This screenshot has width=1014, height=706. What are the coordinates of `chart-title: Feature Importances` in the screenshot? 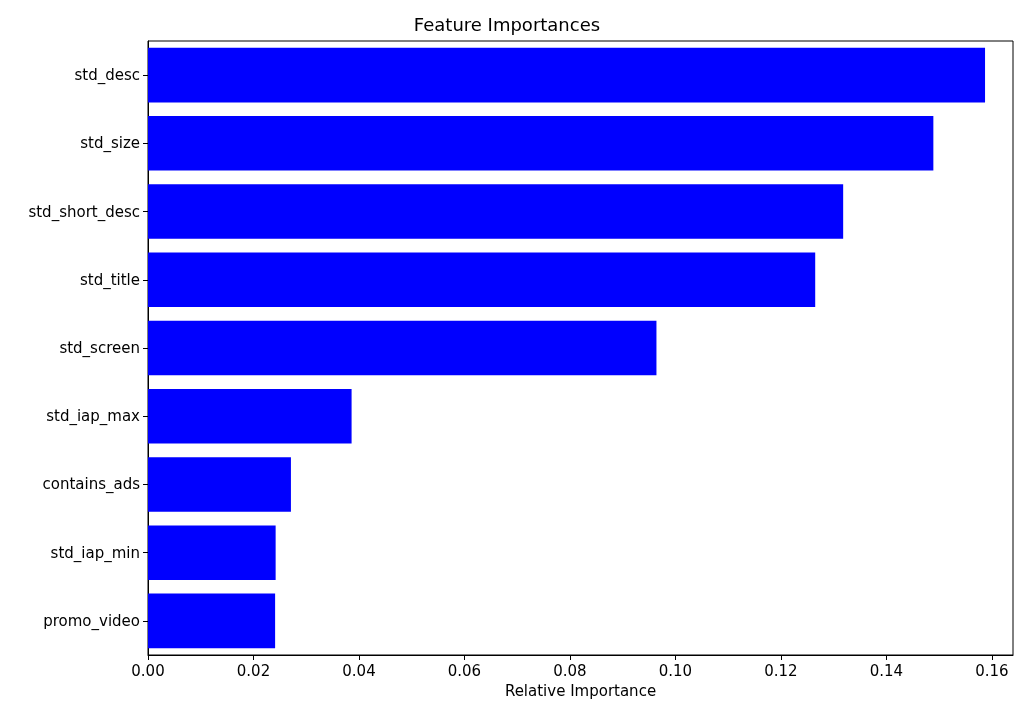 It's located at (507, 24).